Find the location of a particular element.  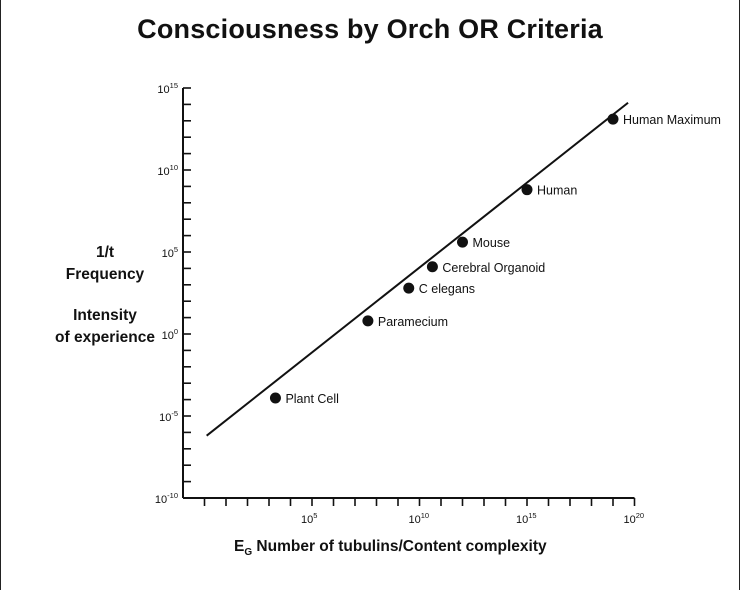

y-tick-label: 10¹⁵ is located at coordinates (167, 88).